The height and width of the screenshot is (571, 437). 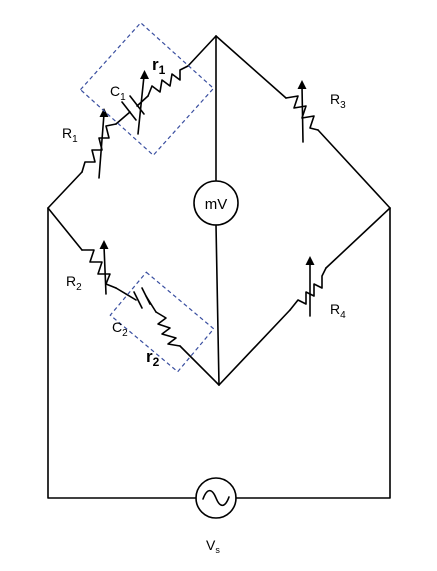 I want to click on label-Vs: Vs, so click(x=213, y=546).